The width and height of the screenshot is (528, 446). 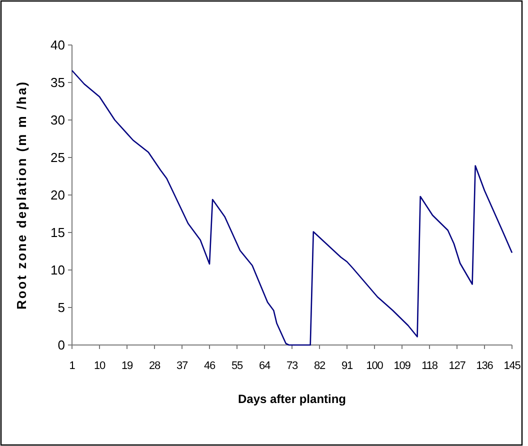 I want to click on y-tick-label: 0, so click(x=61, y=345).